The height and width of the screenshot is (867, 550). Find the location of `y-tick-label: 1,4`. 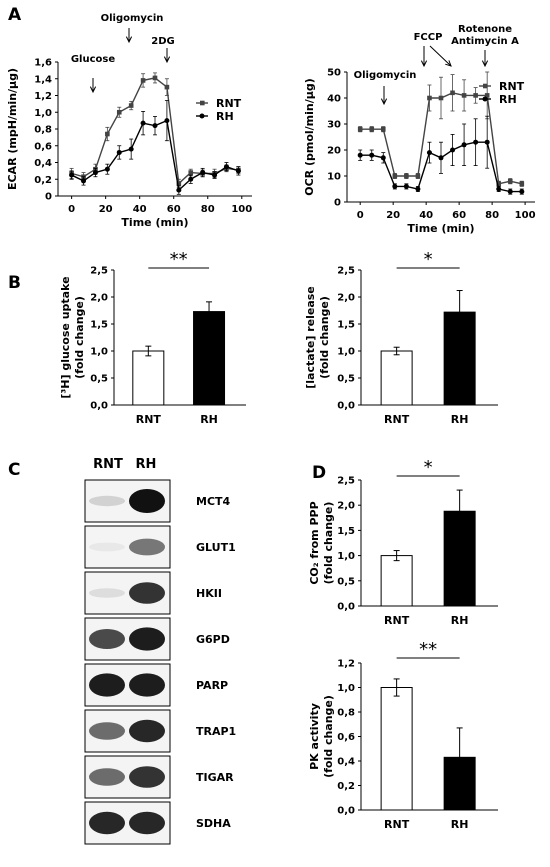

y-tick-label: 1,4 is located at coordinates (43, 79).